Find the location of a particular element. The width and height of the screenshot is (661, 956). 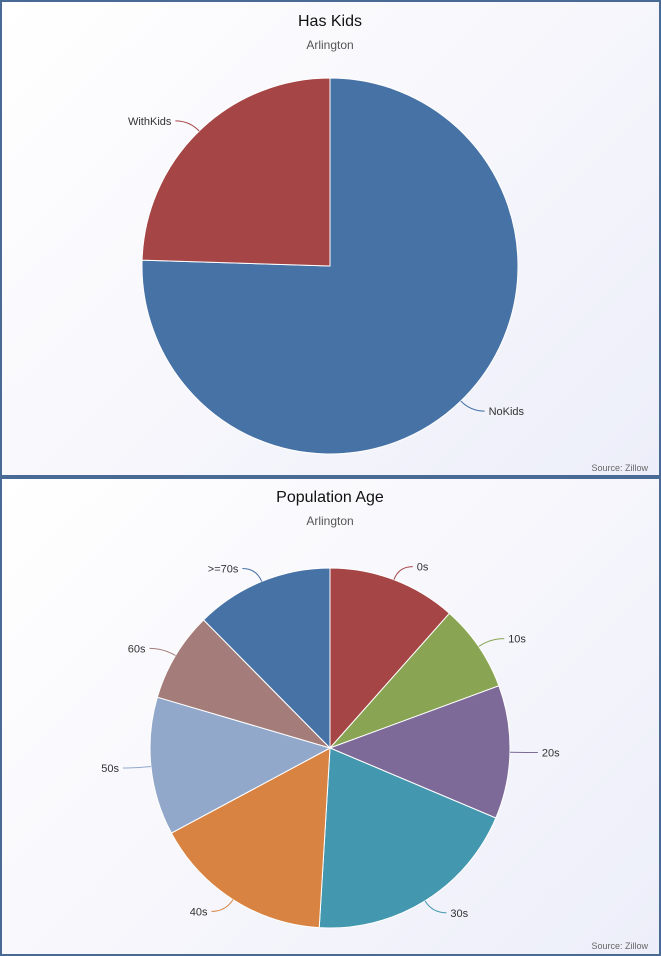

label-connector-nokids is located at coordinates (472, 406).